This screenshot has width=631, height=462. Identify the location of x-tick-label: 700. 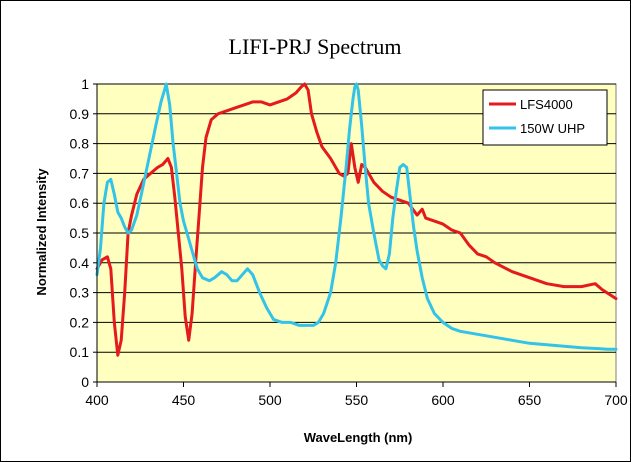
(616, 400).